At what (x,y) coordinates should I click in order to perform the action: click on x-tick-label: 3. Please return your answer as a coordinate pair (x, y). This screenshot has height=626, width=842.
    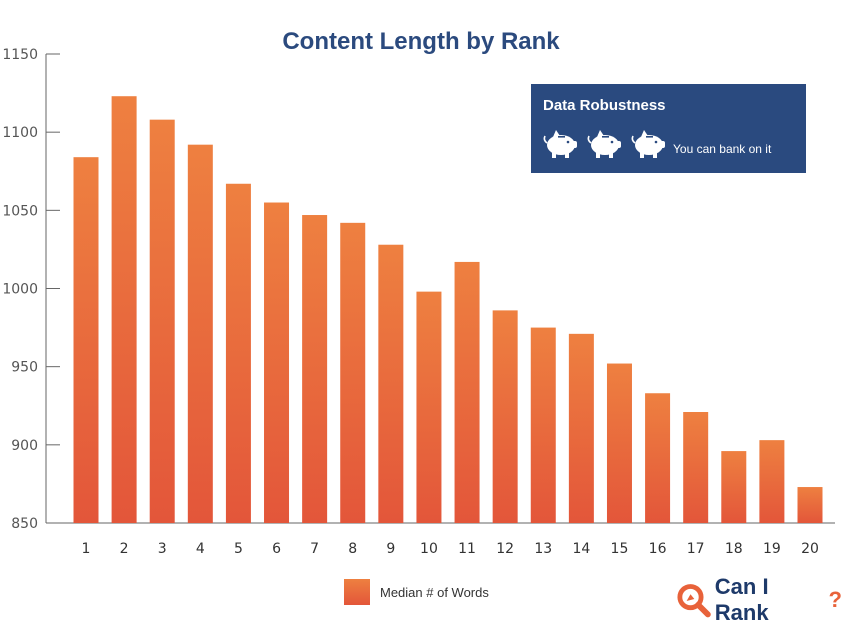
    Looking at the image, I should click on (162, 549).